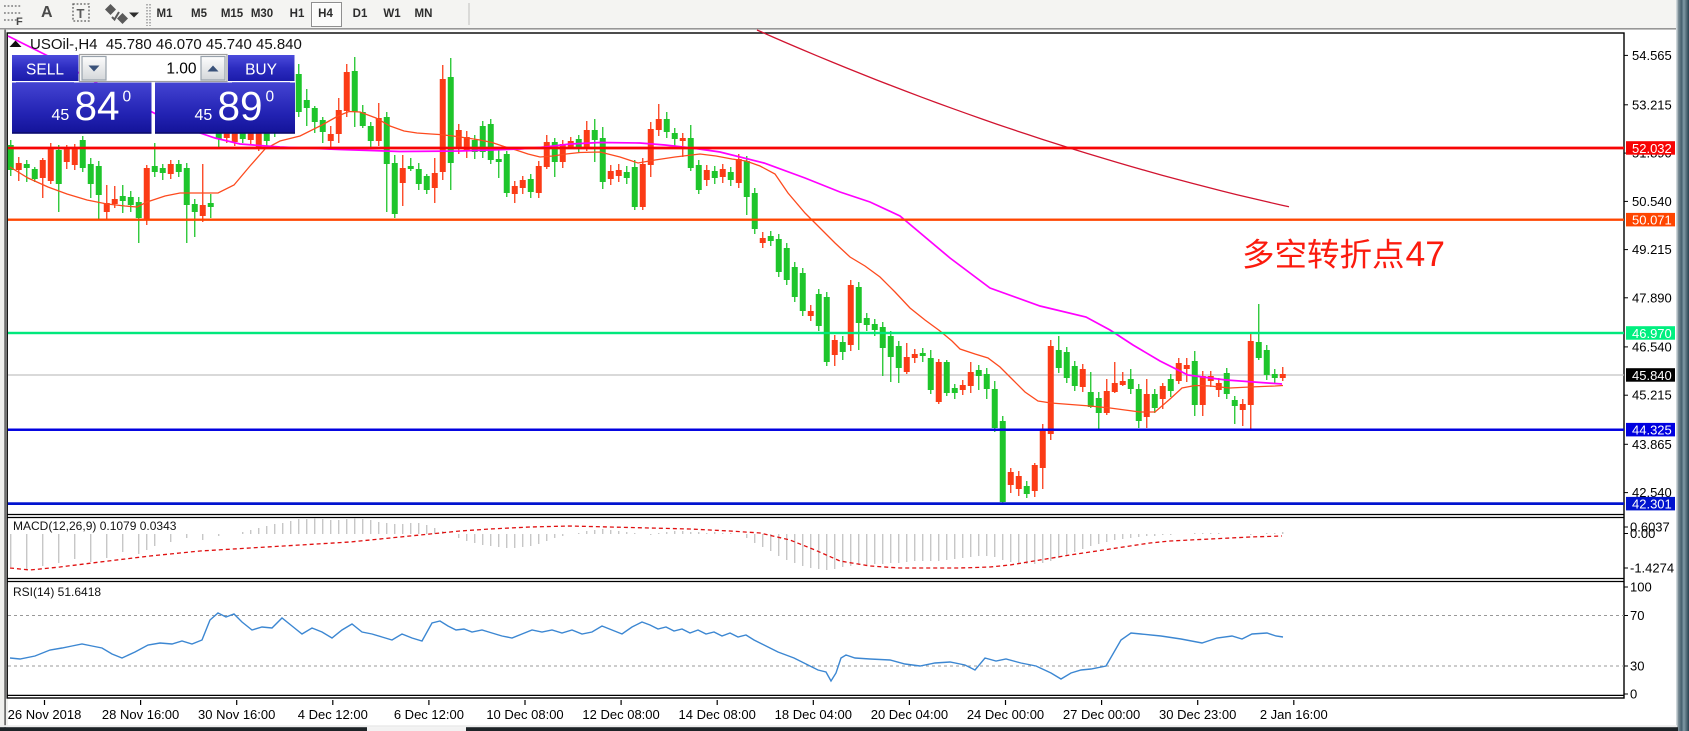  Describe the element at coordinates (166, 44) in the screenshot. I see `svg-text:USOil-,H4 45.780 46.070 45.74: USOil-,H4 45.780 46.070 45.740 45.840` at that location.